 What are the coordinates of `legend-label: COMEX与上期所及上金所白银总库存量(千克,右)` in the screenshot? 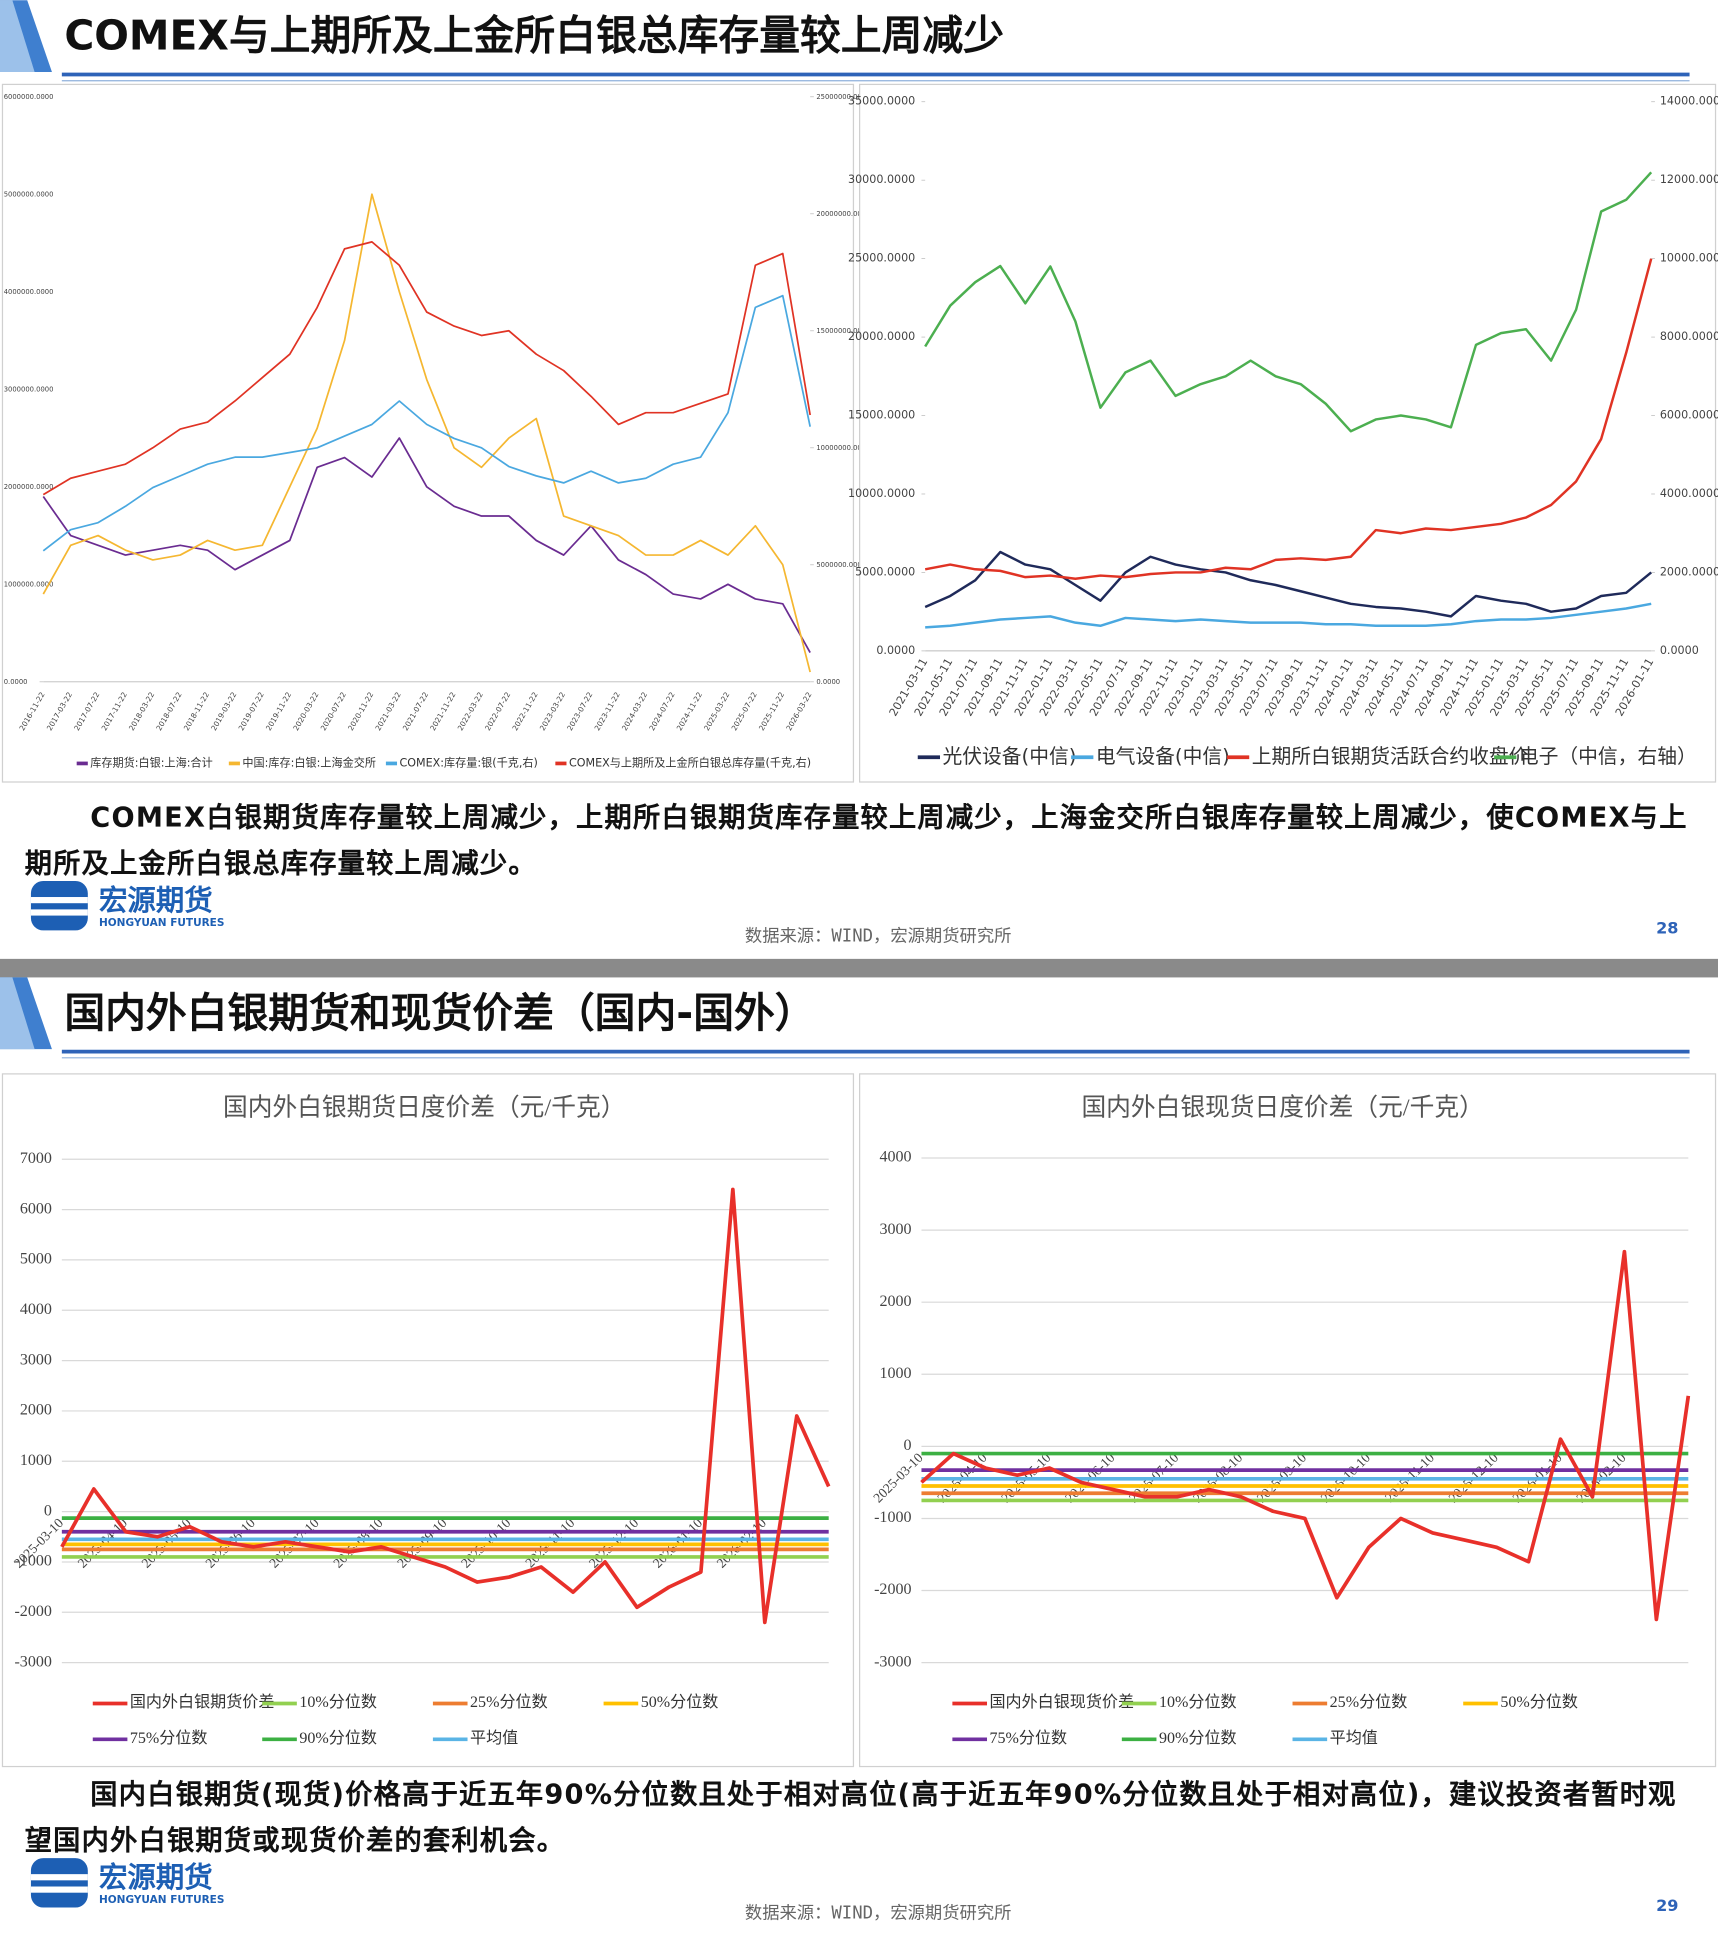 It's located at (690, 762).